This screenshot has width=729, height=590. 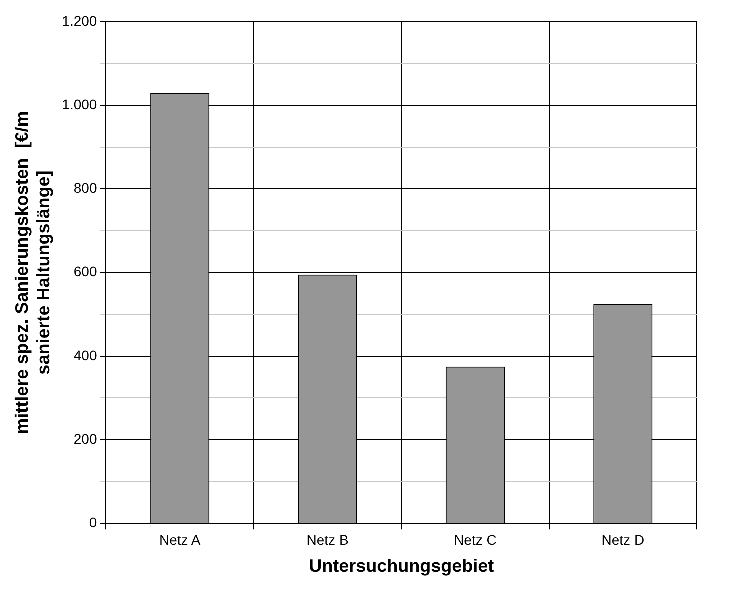 What do you see at coordinates (401, 566) in the screenshot?
I see `x-axis-title: Untersuchungsgebiet` at bounding box center [401, 566].